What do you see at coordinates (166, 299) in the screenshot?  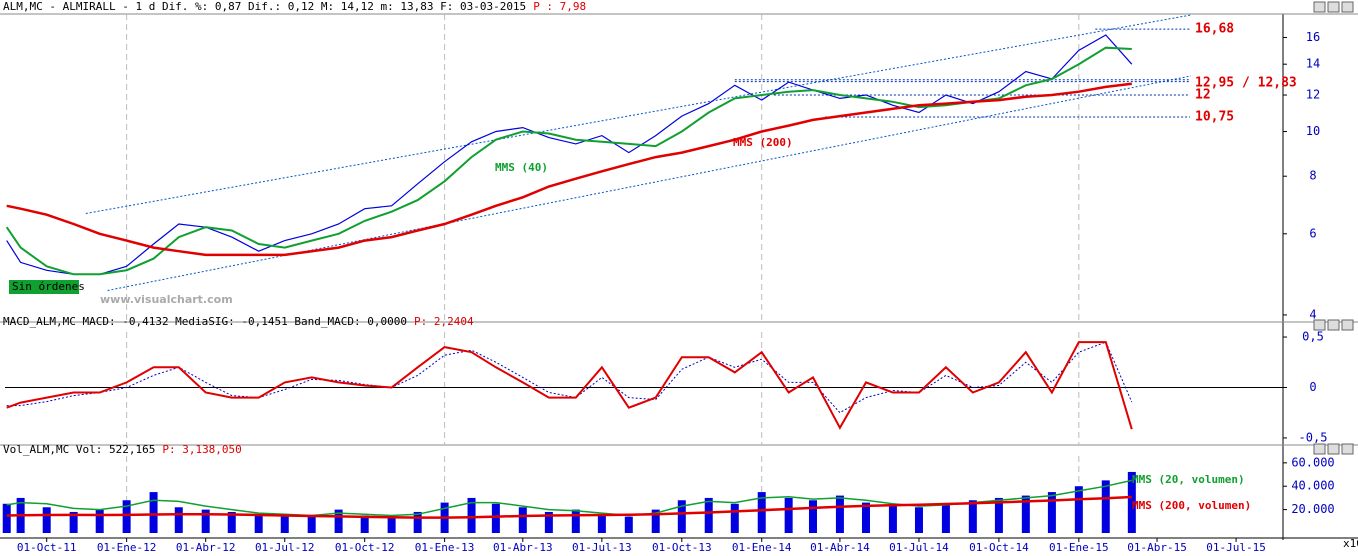 I see `watermark: www.visualchart.com` at bounding box center [166, 299].